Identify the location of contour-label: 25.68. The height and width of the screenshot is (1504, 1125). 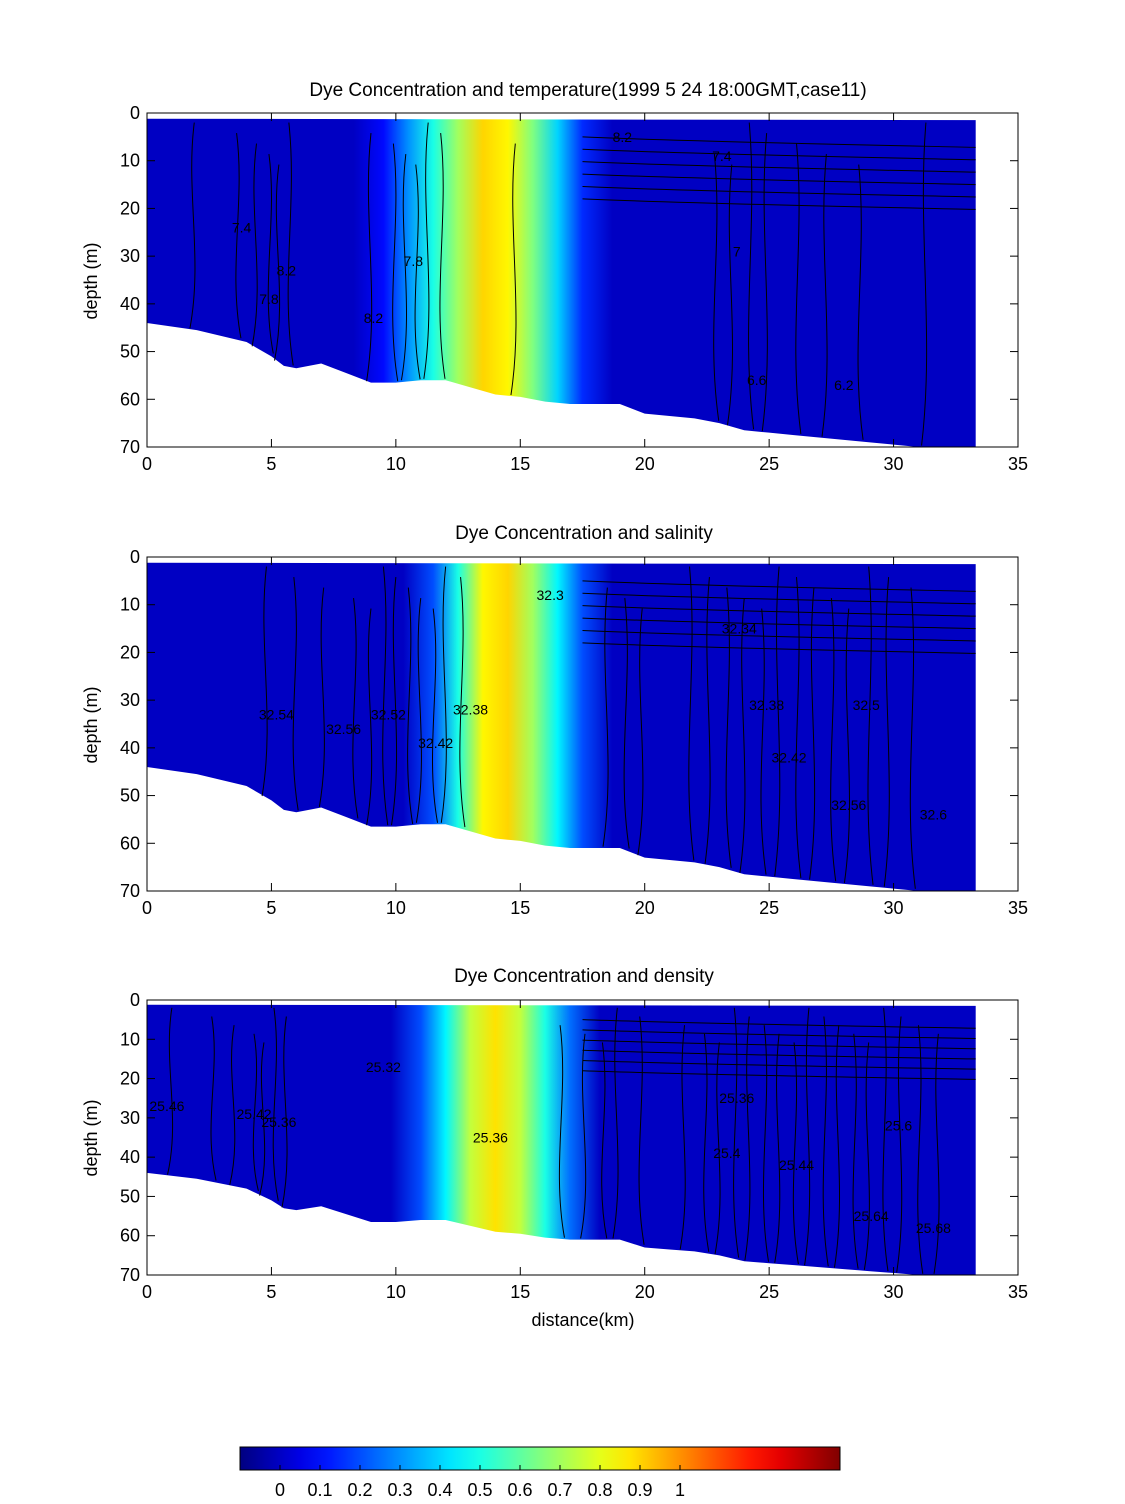
(933, 1228).